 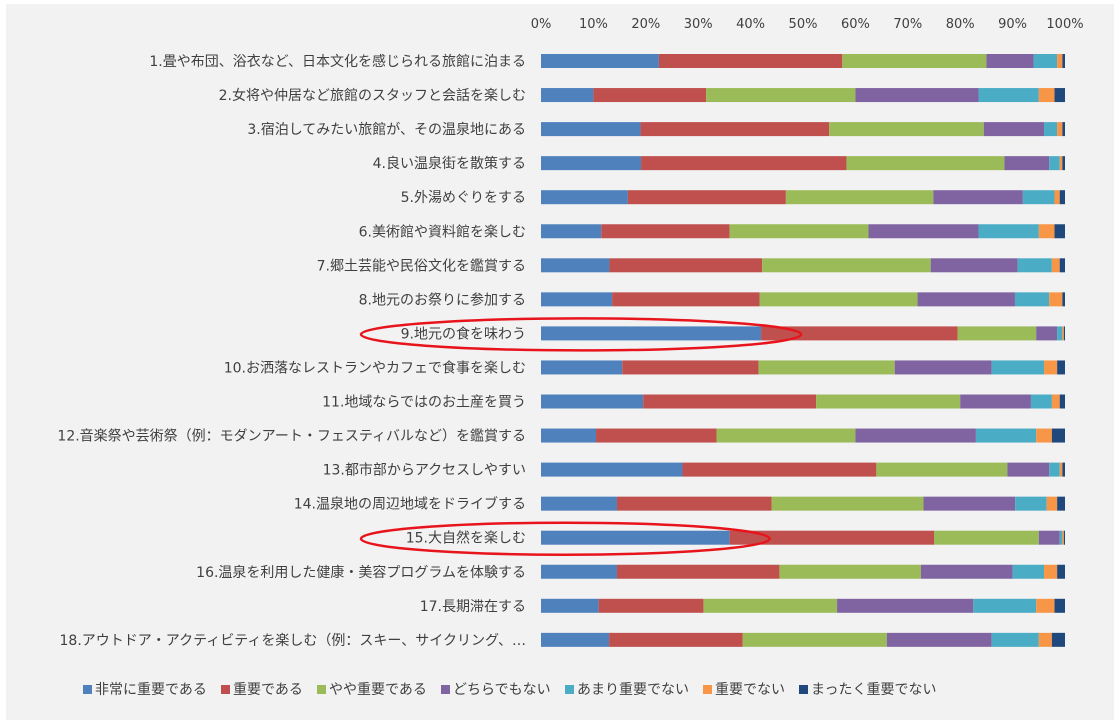 What do you see at coordinates (960, 24) in the screenshot?
I see `x-tick-label: 80%` at bounding box center [960, 24].